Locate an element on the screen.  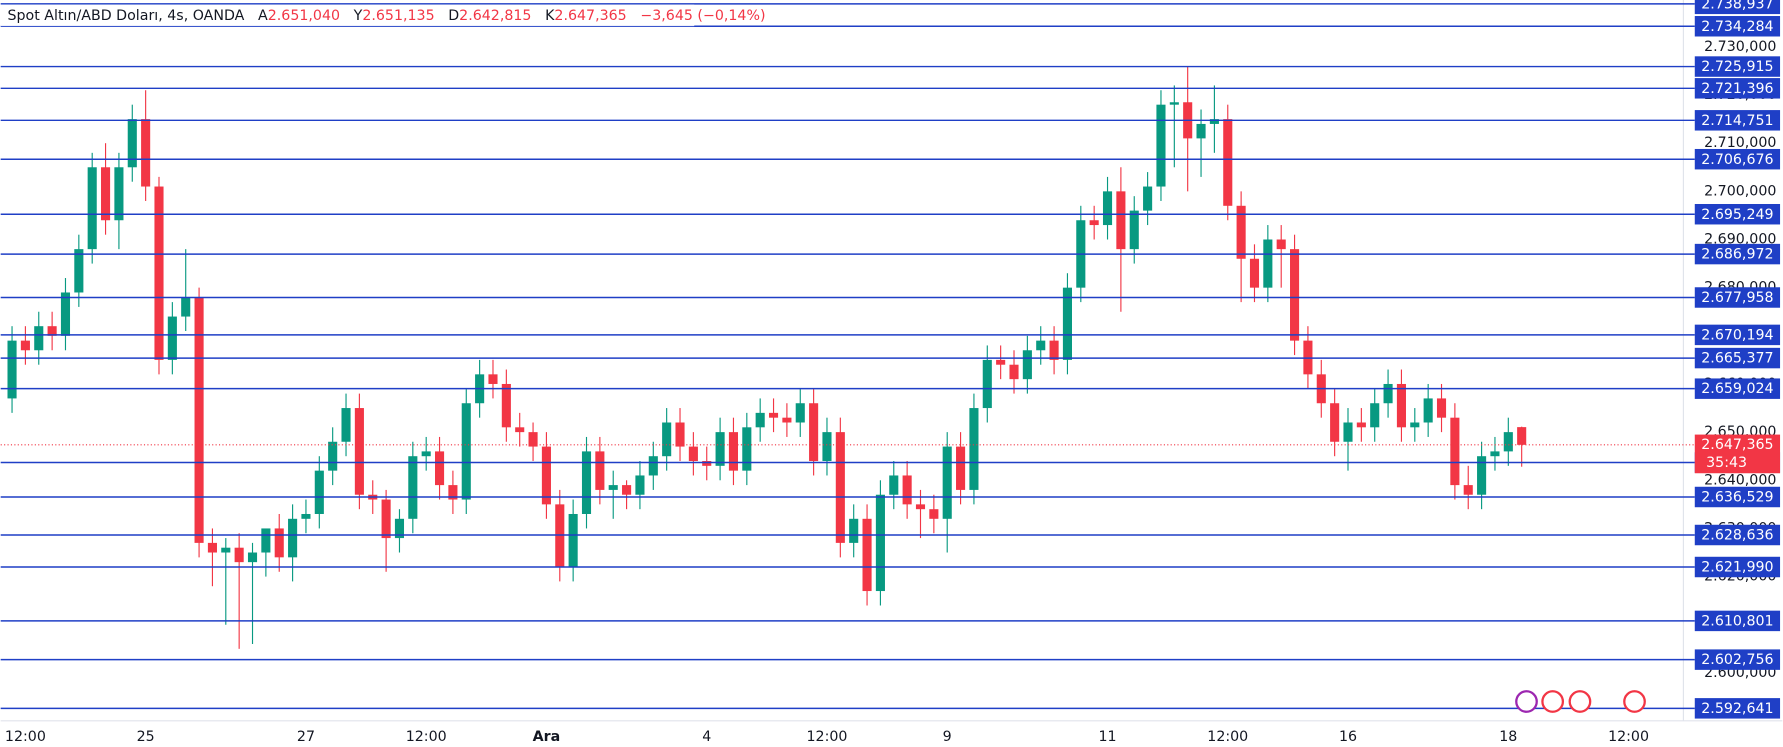
level-label: 2.695,249 is located at coordinates (1737, 215).